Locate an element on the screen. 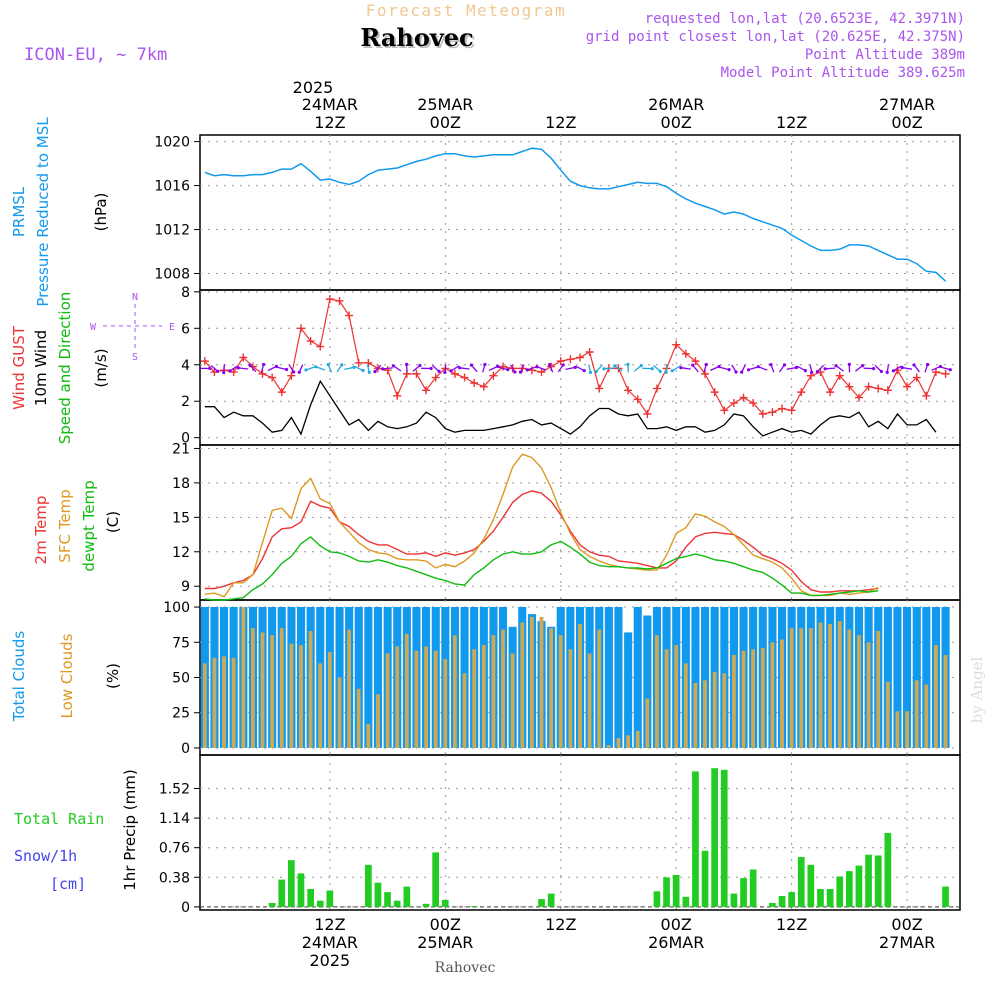 Image resolution: width=1000 pixels, height=1000 pixels. wind-10m-label: 10m Wind is located at coordinates (41, 368).